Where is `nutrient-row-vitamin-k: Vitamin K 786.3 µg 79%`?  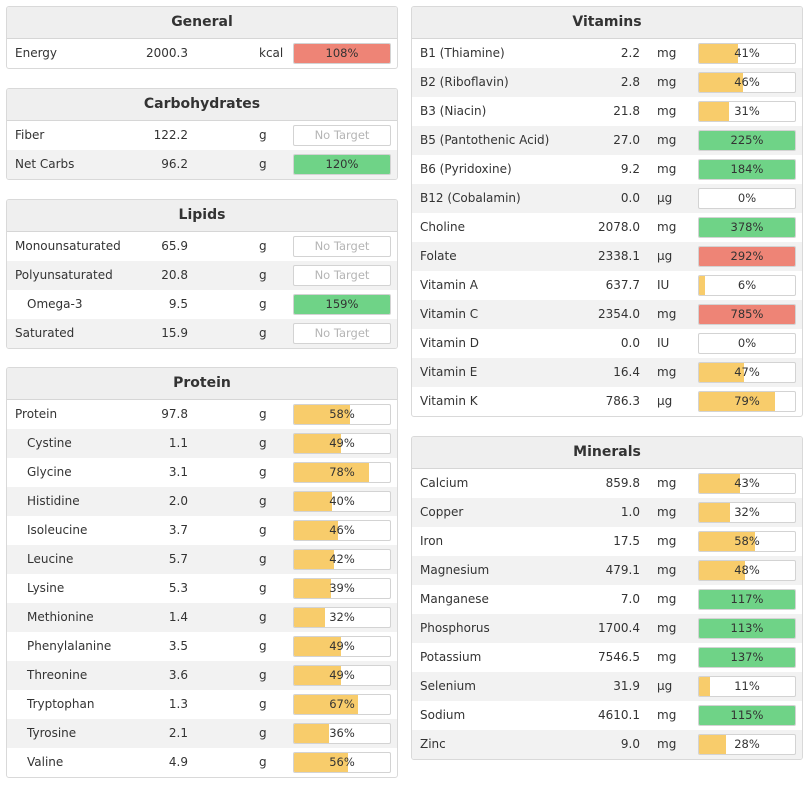 nutrient-row-vitamin-k: Vitamin K 786.3 µg 79% is located at coordinates (607, 401).